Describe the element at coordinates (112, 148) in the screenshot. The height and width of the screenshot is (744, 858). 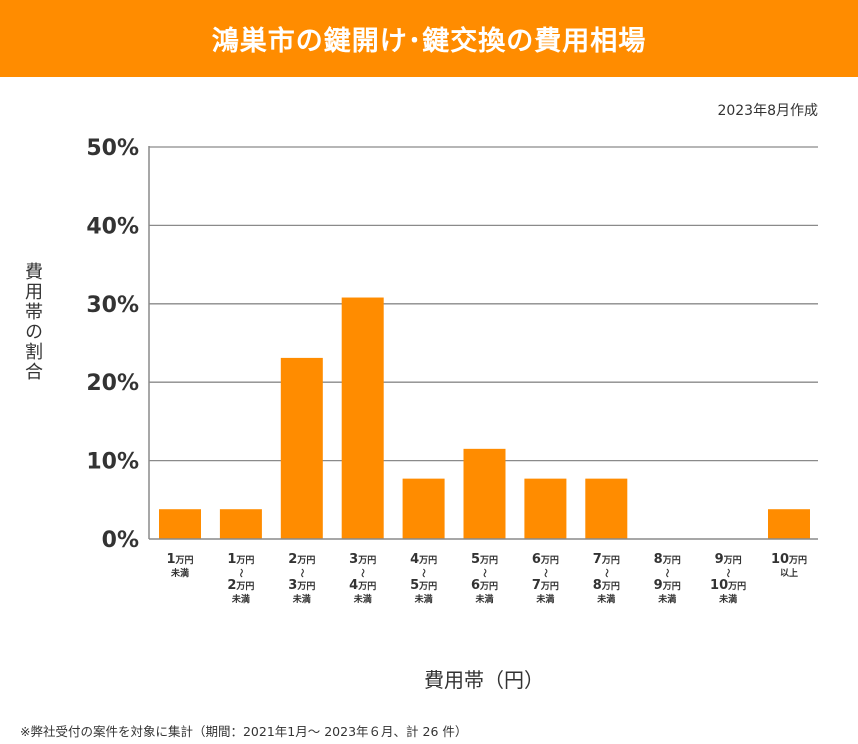
I see `y-tick-label: 50%` at that location.